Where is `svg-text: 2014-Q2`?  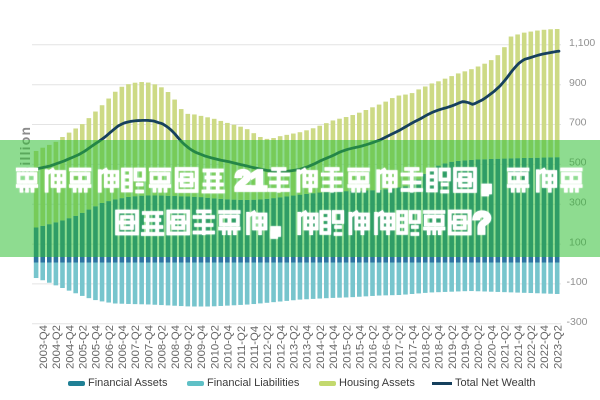
svg-text: 2014-Q2 is located at coordinates (321, 347).